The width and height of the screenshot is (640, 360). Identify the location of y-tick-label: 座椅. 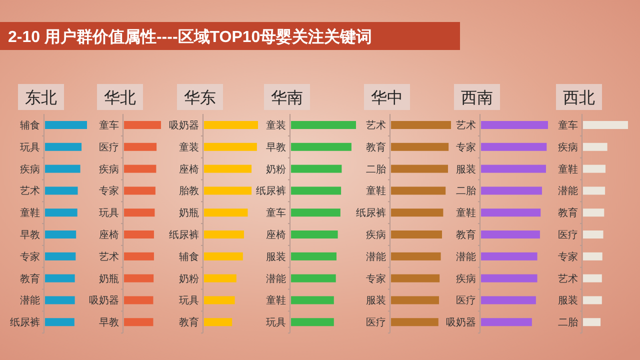
(276, 235).